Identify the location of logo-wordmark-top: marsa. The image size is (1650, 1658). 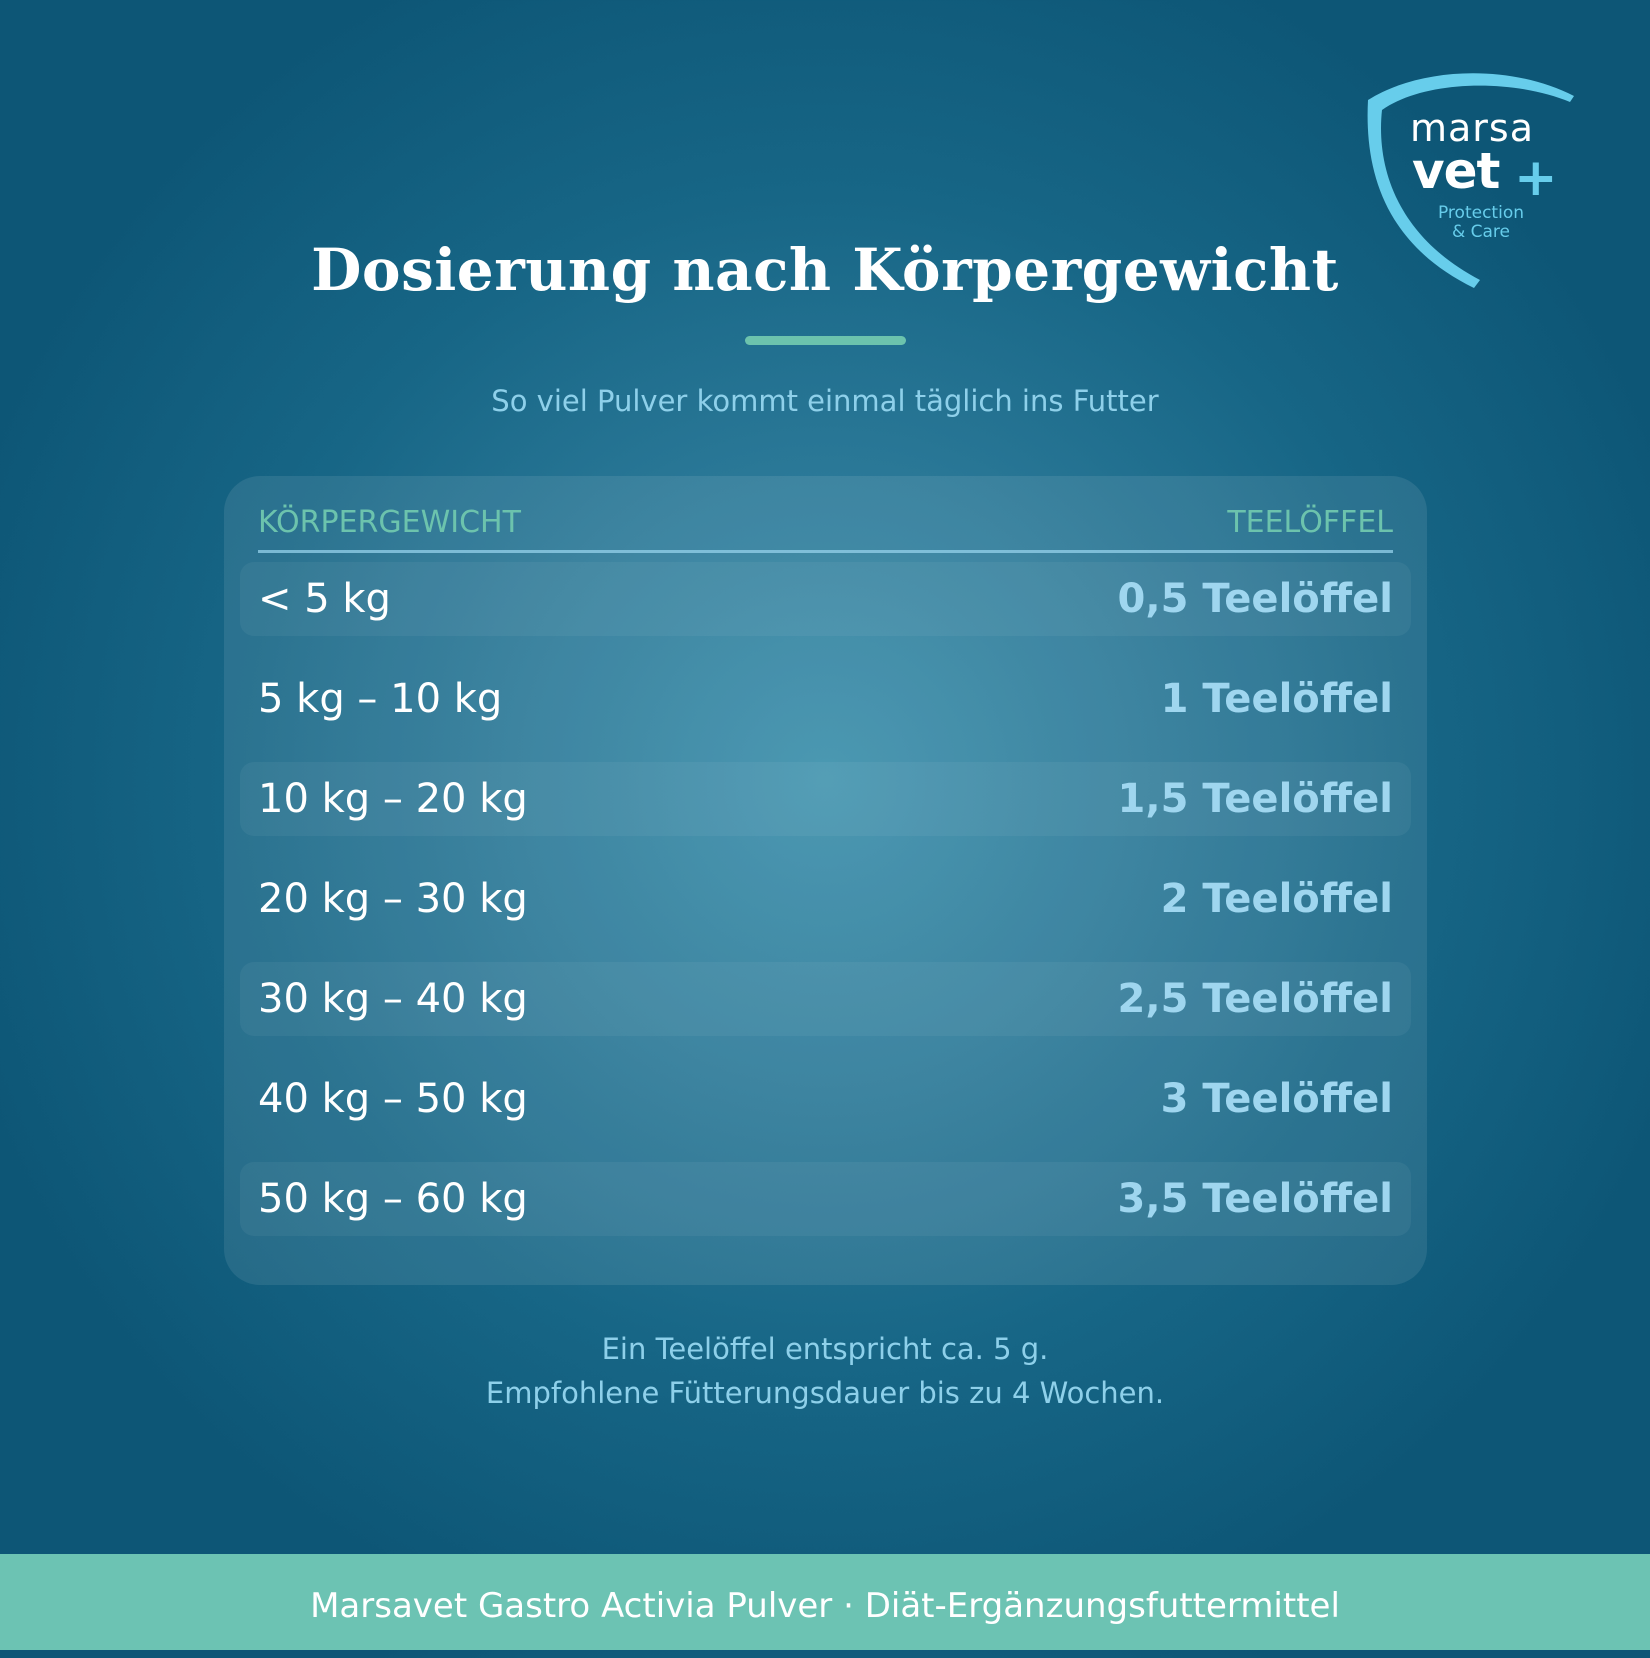
(1472, 128).